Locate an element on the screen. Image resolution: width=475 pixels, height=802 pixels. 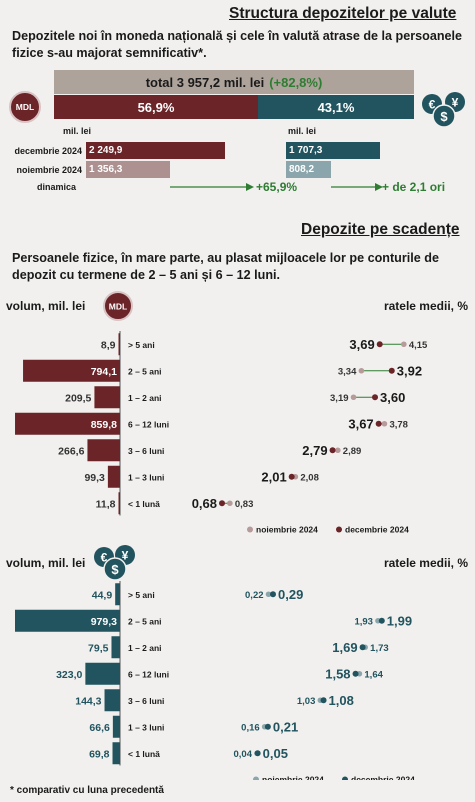
volume-label: 44,9 is located at coordinates (102, 595).